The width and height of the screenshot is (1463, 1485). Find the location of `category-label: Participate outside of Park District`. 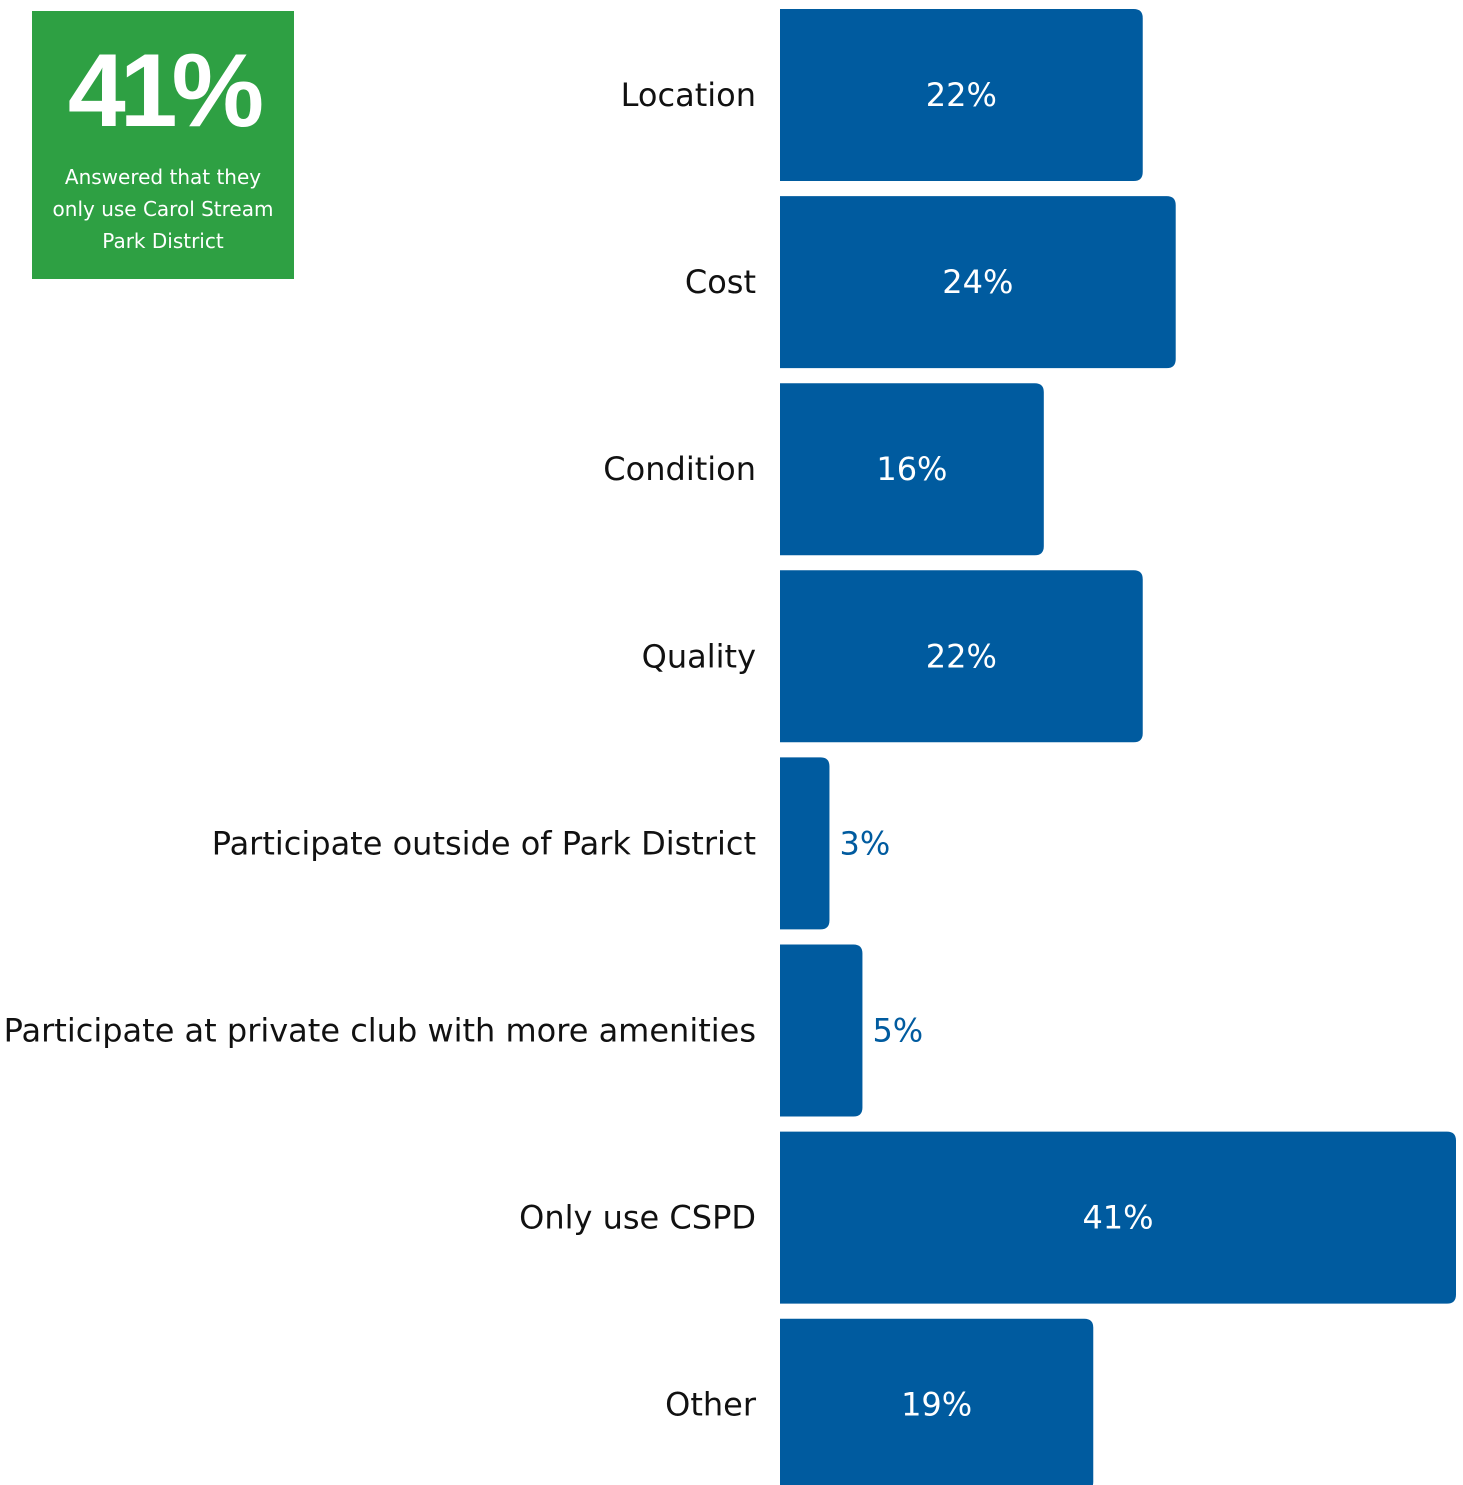

category-label: Participate outside of Park District is located at coordinates (484, 843).